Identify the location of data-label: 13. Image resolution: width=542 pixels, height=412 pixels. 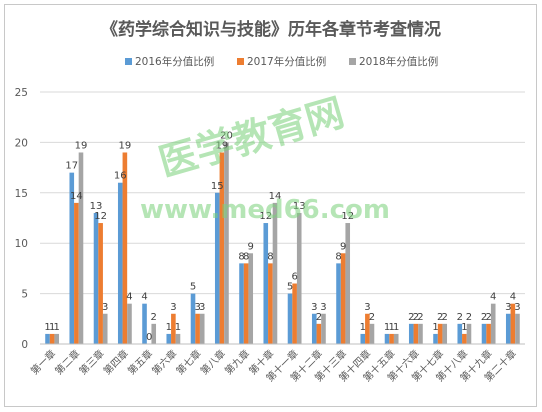
(96, 206).